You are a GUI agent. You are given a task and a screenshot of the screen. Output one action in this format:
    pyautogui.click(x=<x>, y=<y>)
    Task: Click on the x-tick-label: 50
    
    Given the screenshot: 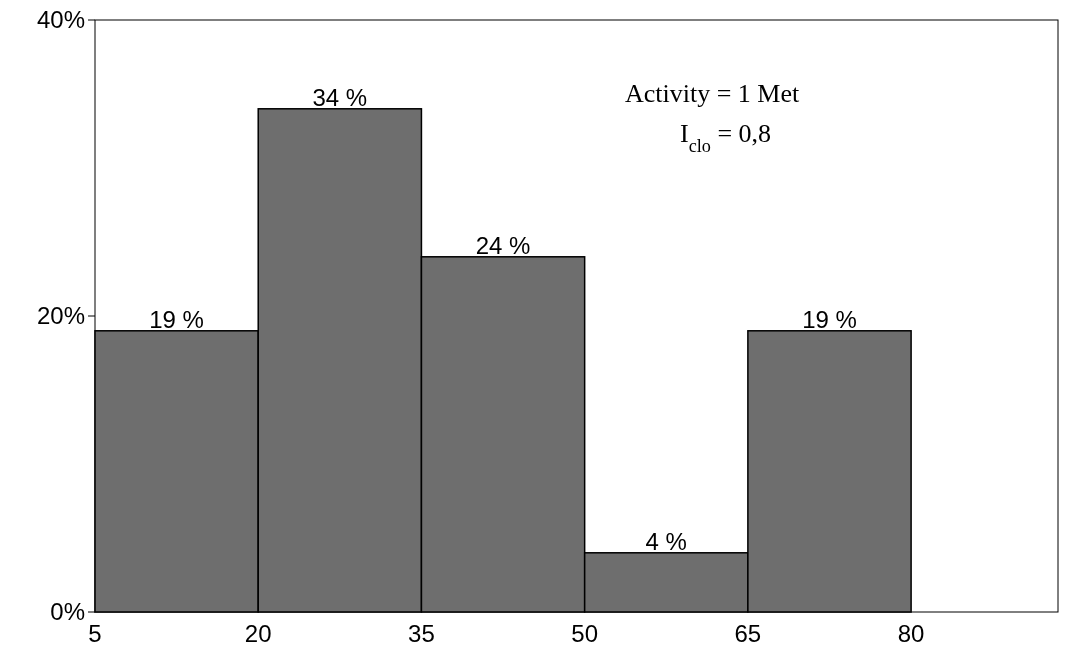 What is the action you would take?
    pyautogui.click(x=585, y=633)
    